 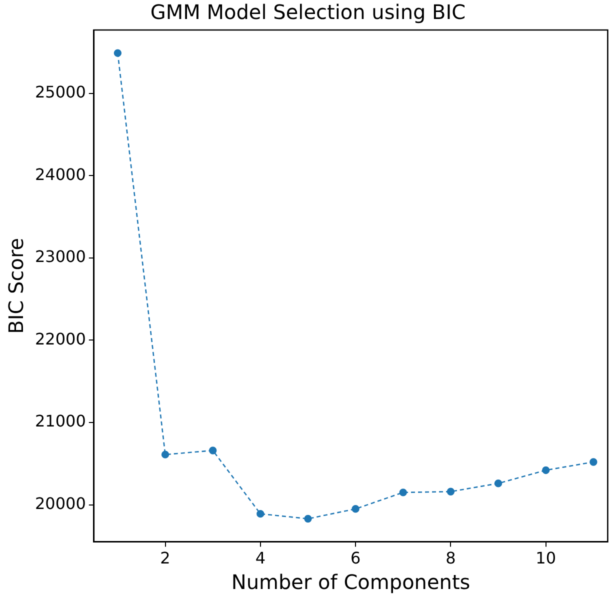 What do you see at coordinates (260, 558) in the screenshot?
I see `x-tick-label: 4` at bounding box center [260, 558].